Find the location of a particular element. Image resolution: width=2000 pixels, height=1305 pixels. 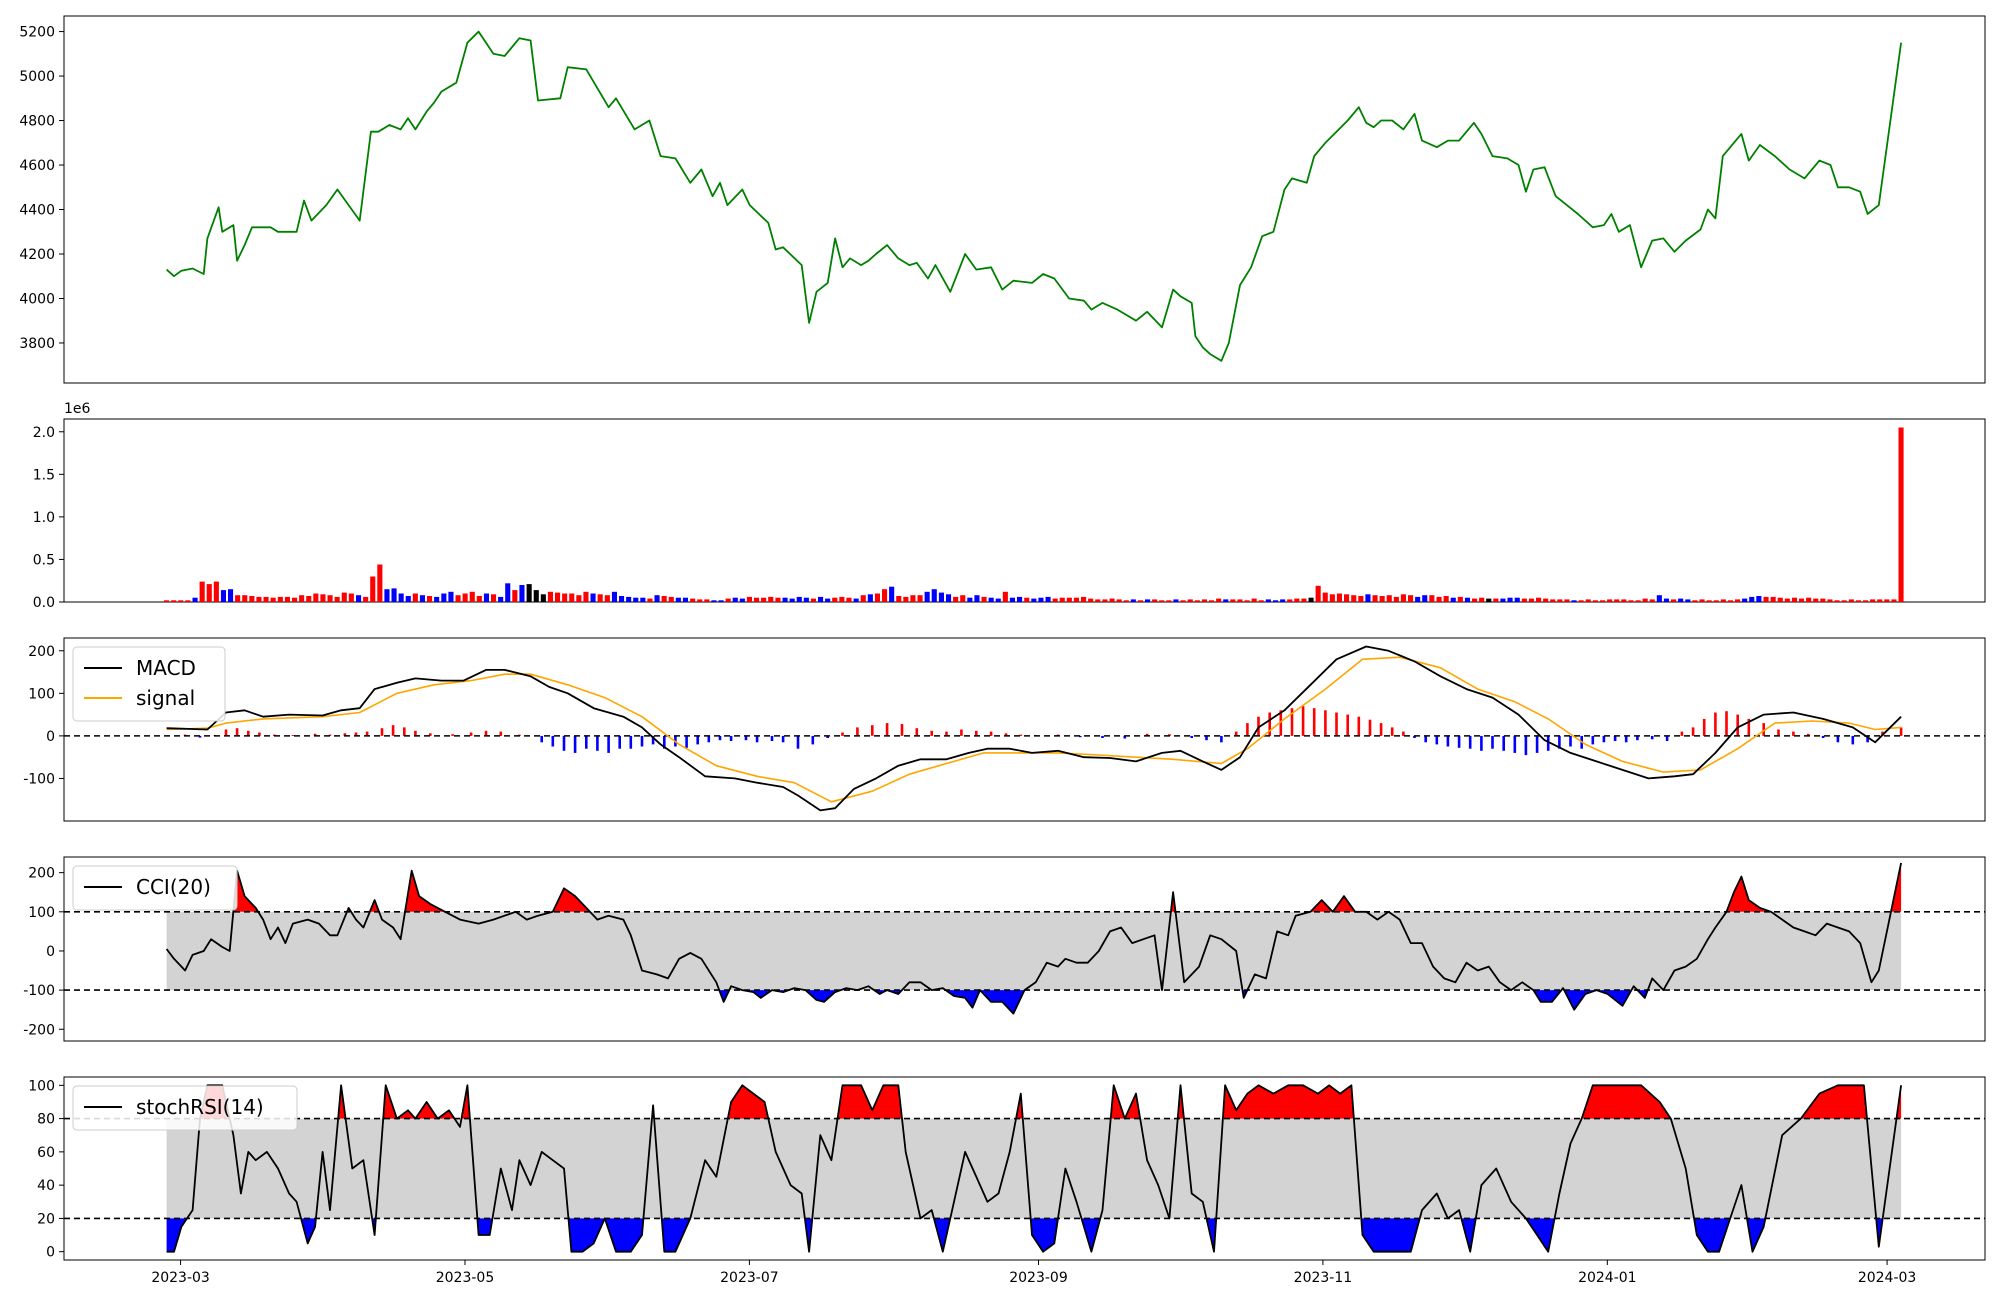

stochrsi-legend: stochRSI(14) is located at coordinates (185, 1108).